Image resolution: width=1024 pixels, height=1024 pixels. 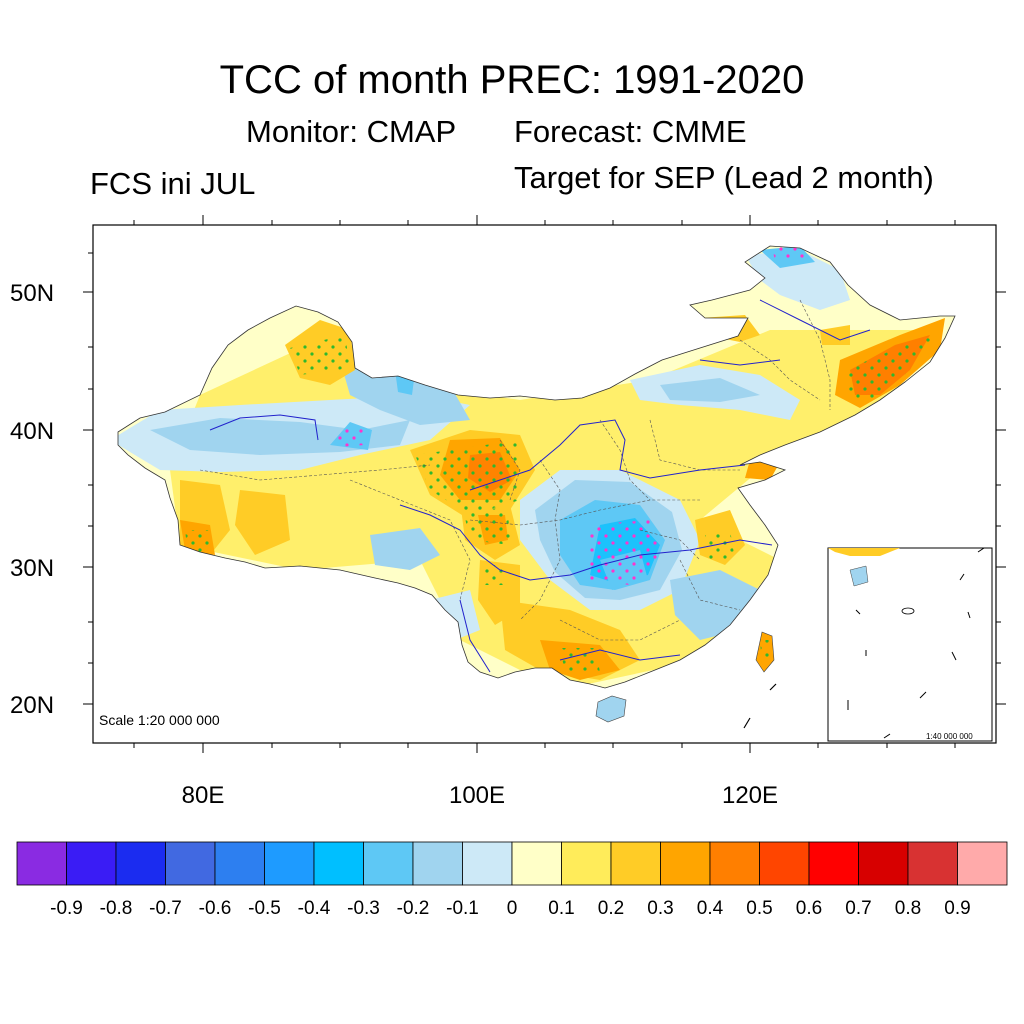 What do you see at coordinates (413, 908) in the screenshot?
I see `colorbar-label: -0.2` at bounding box center [413, 908].